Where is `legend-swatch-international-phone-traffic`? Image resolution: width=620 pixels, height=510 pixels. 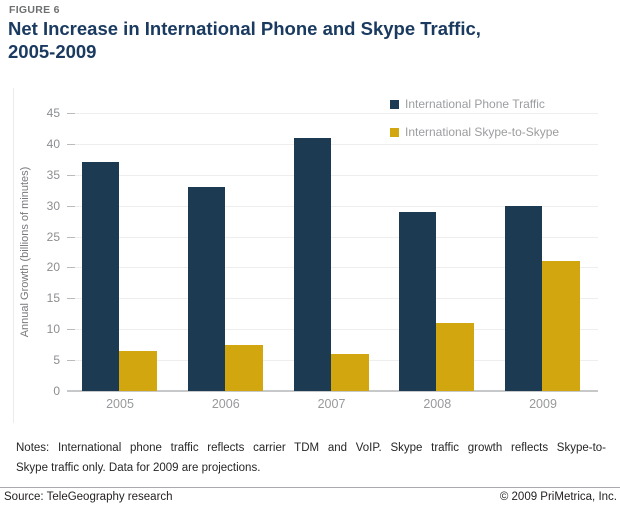
legend-swatch-international-phone-traffic is located at coordinates (394, 104).